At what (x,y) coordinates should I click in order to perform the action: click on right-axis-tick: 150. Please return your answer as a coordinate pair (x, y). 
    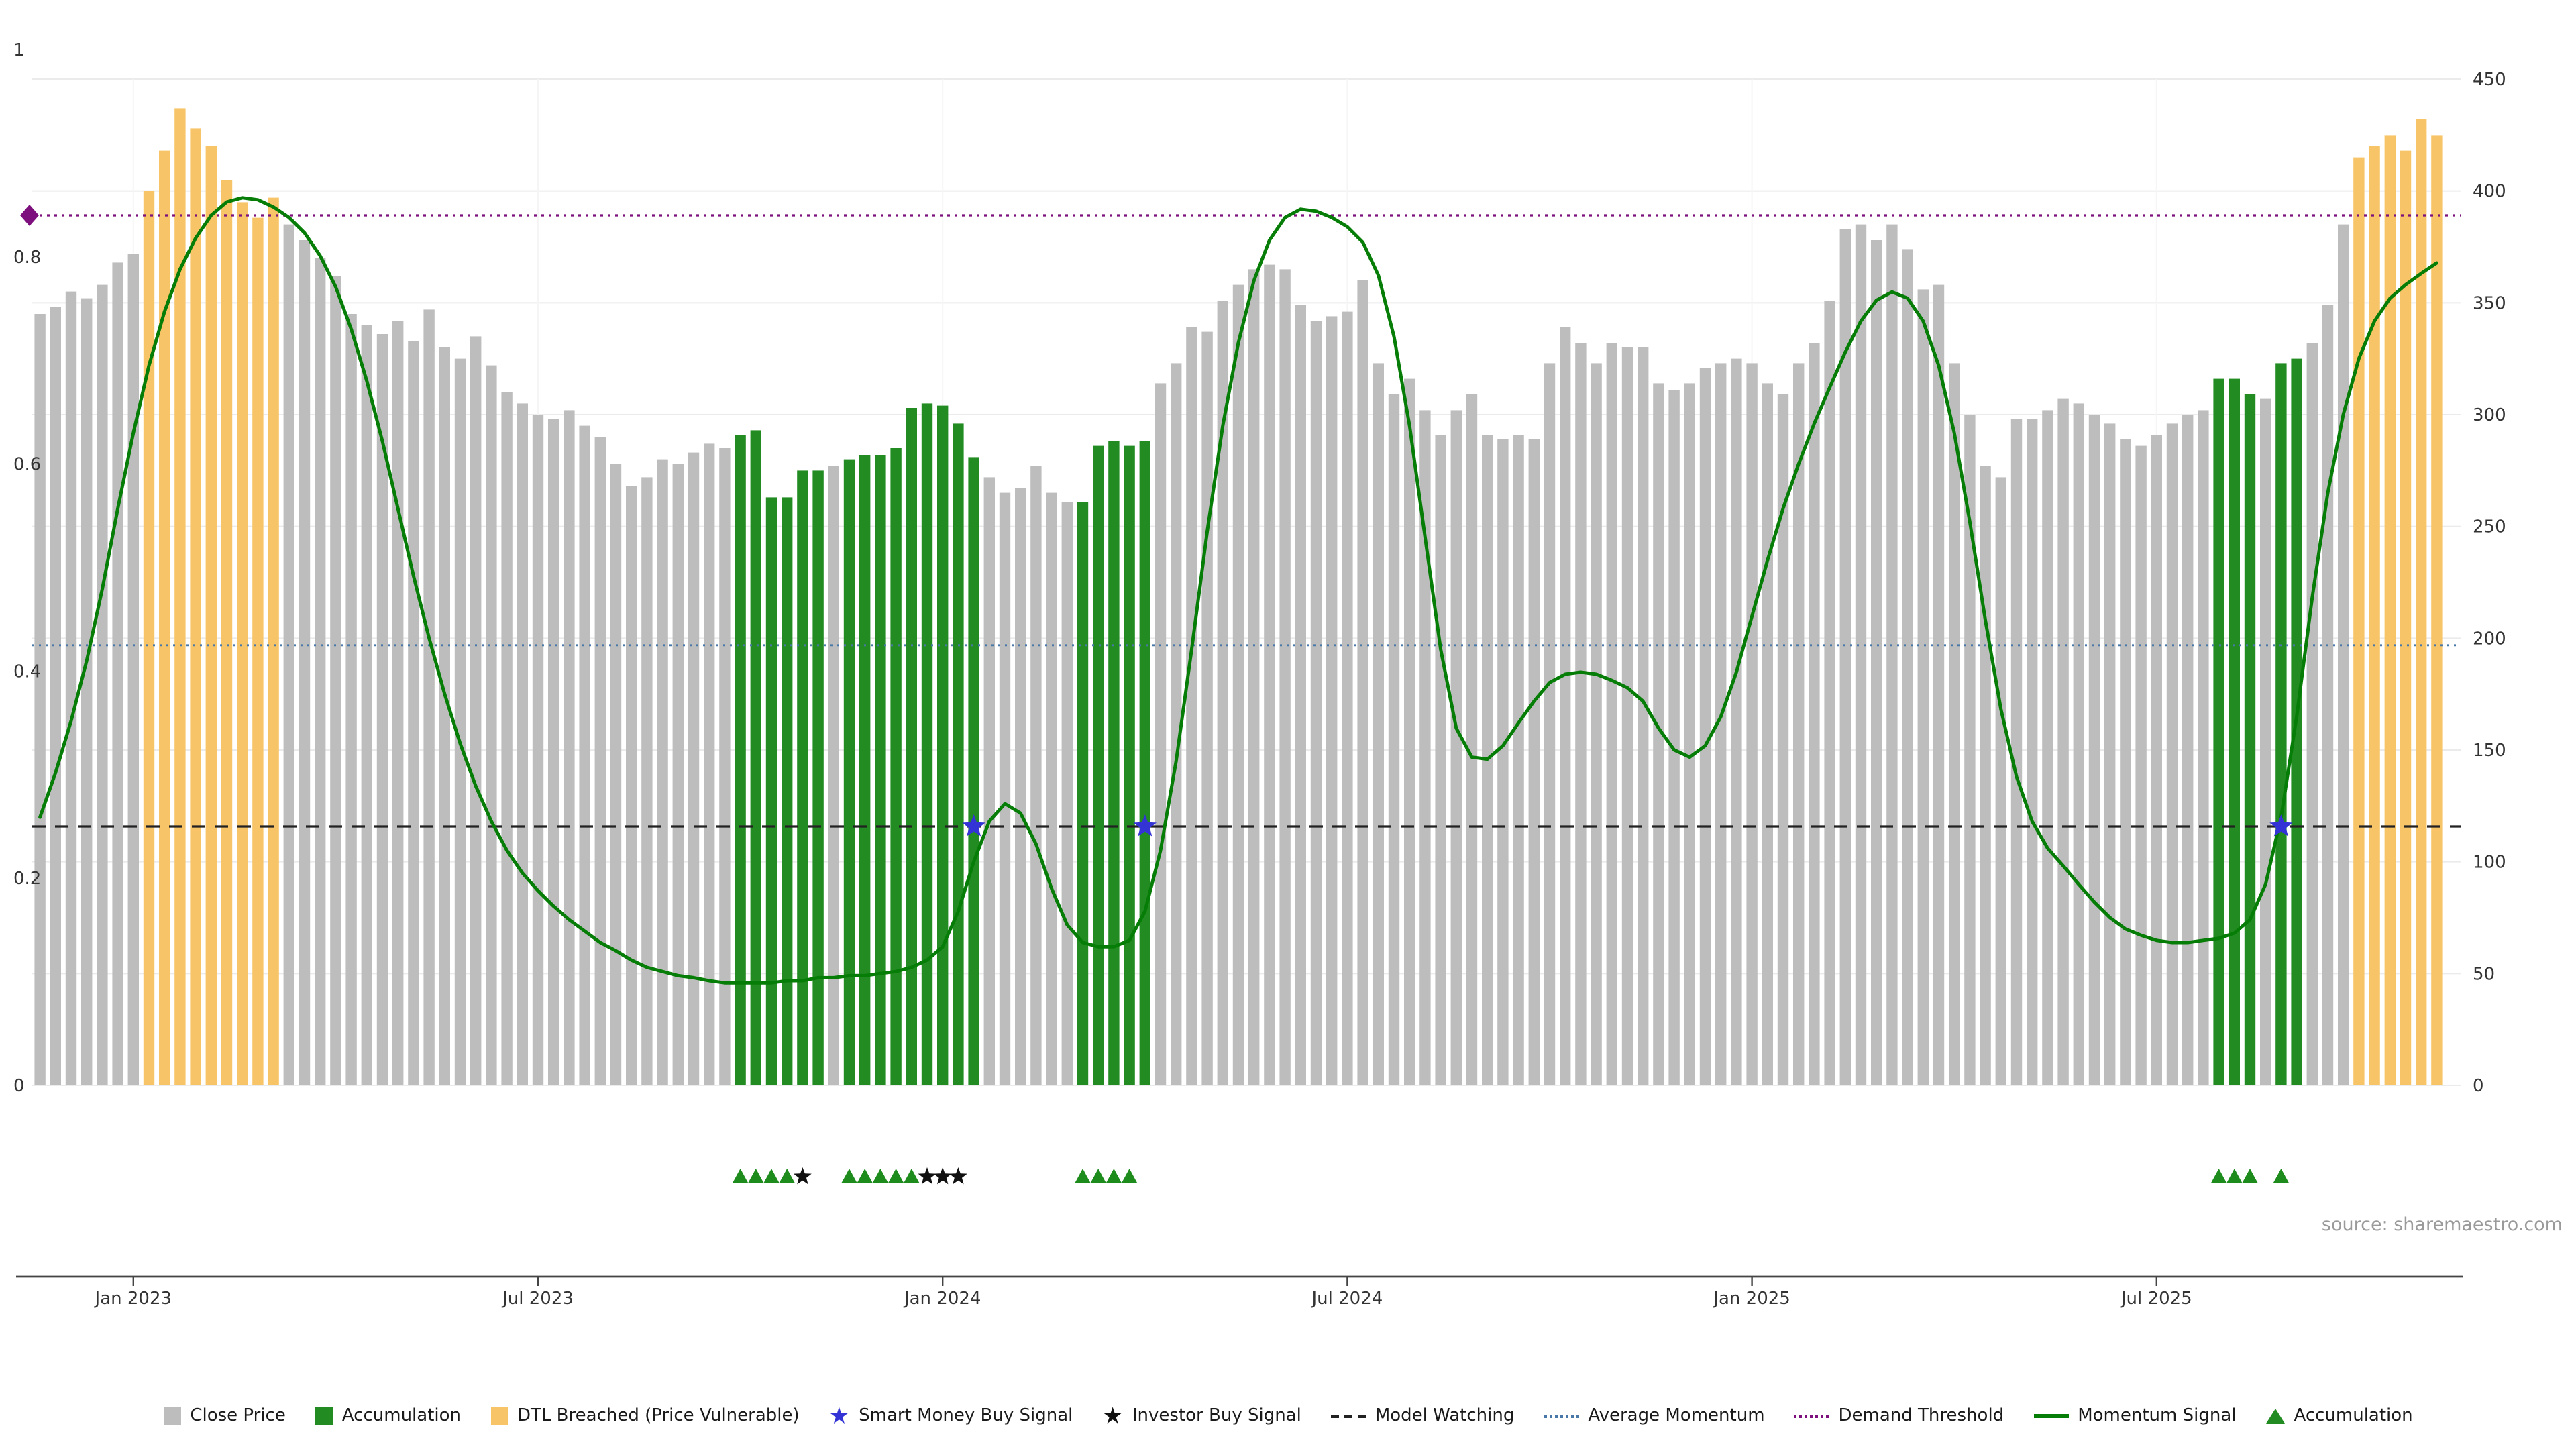
    Looking at the image, I should click on (2489, 751).